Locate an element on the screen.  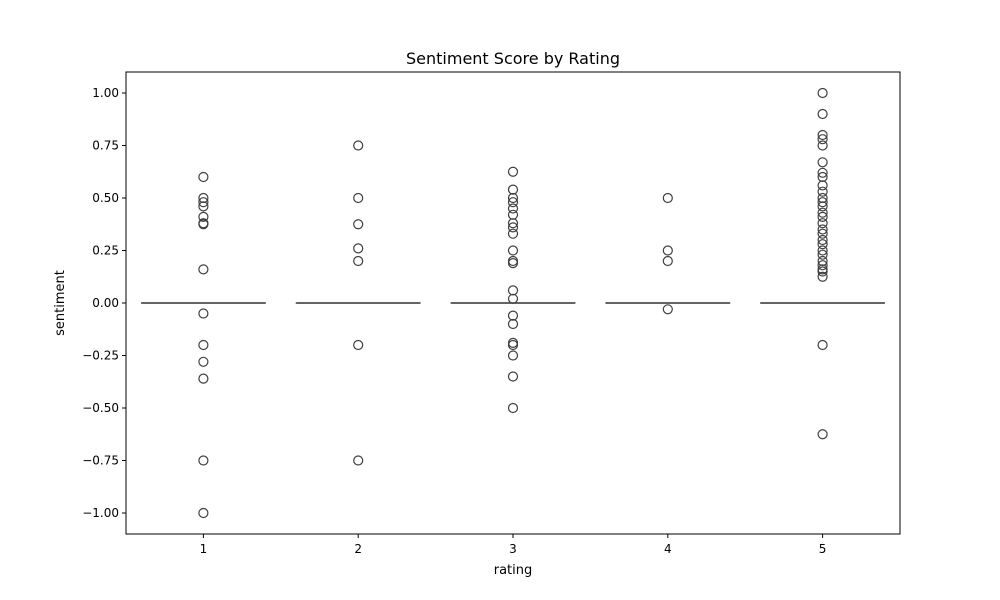
y-tick-label: 1.00 is located at coordinates (105, 93).